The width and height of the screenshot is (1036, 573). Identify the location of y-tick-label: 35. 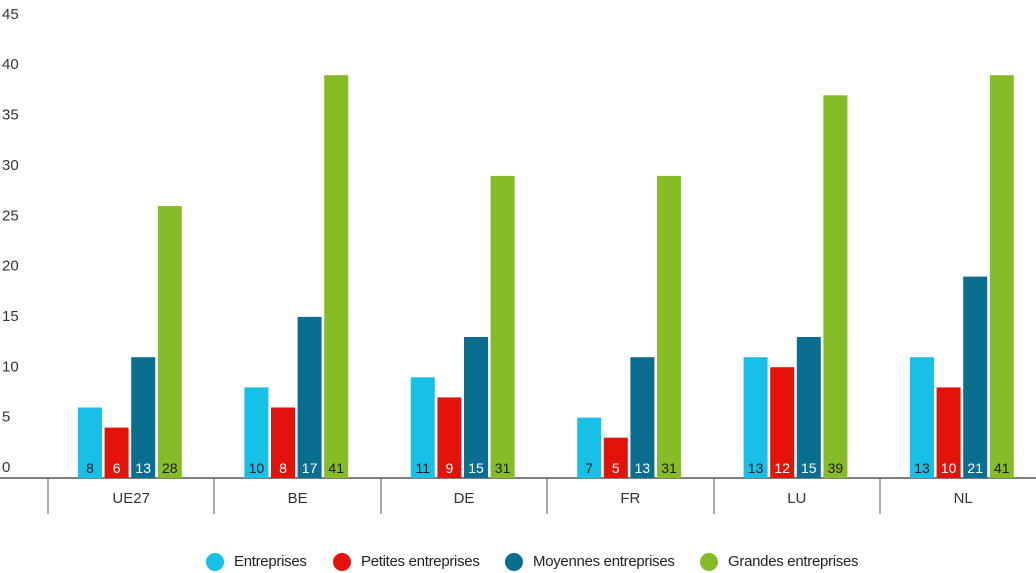
(10, 115).